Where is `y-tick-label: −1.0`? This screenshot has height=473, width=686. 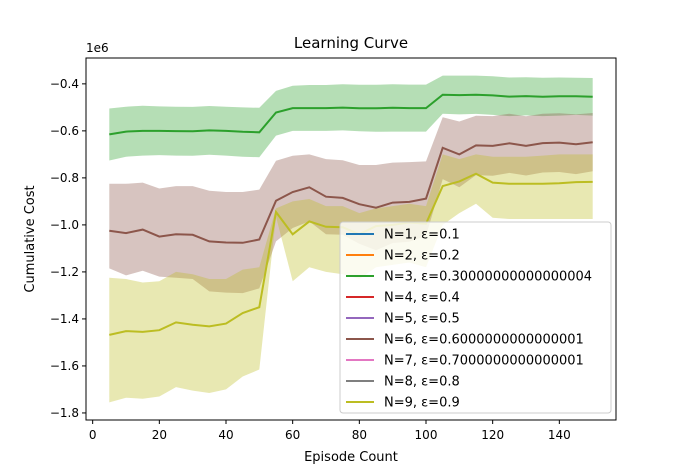 y-tick-label: −1.0 is located at coordinates (64, 225).